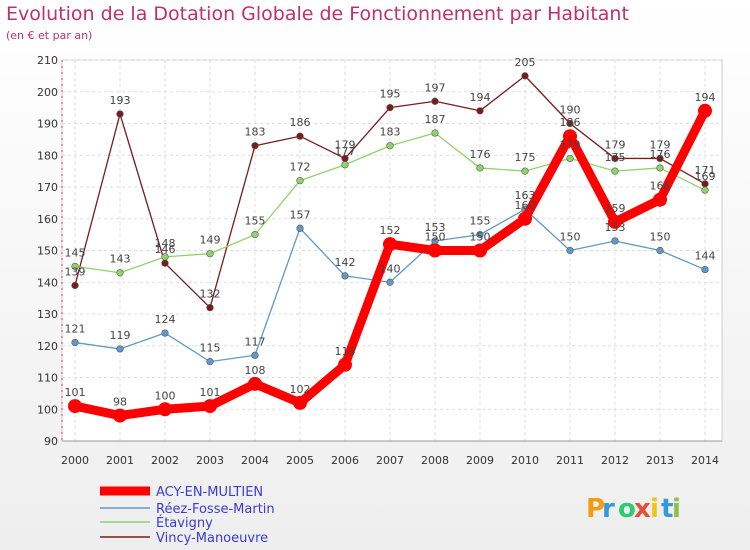 This screenshot has height=550, width=750. What do you see at coordinates (47, 187) in the screenshot?
I see `y-tick-label: 170` at bounding box center [47, 187].